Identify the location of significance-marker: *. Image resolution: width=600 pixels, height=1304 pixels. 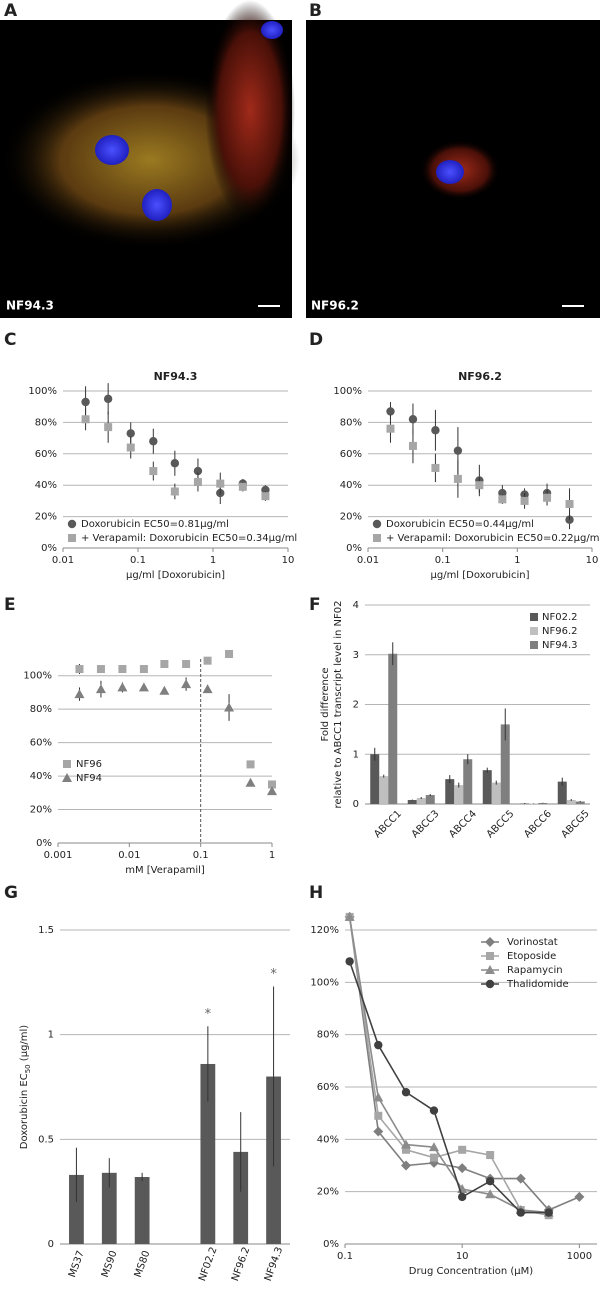
(208, 1014).